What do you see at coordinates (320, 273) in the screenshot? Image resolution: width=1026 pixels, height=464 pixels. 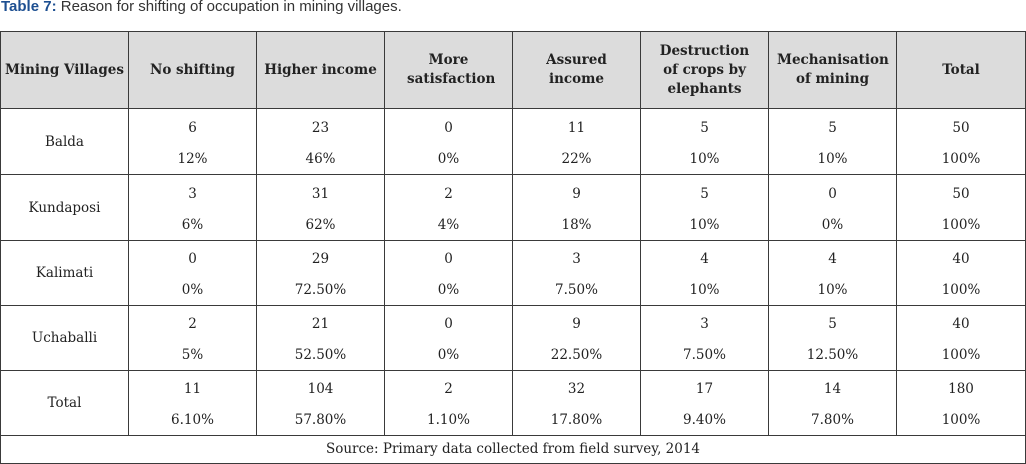 I see `data-cell: 29 72.50%` at bounding box center [320, 273].